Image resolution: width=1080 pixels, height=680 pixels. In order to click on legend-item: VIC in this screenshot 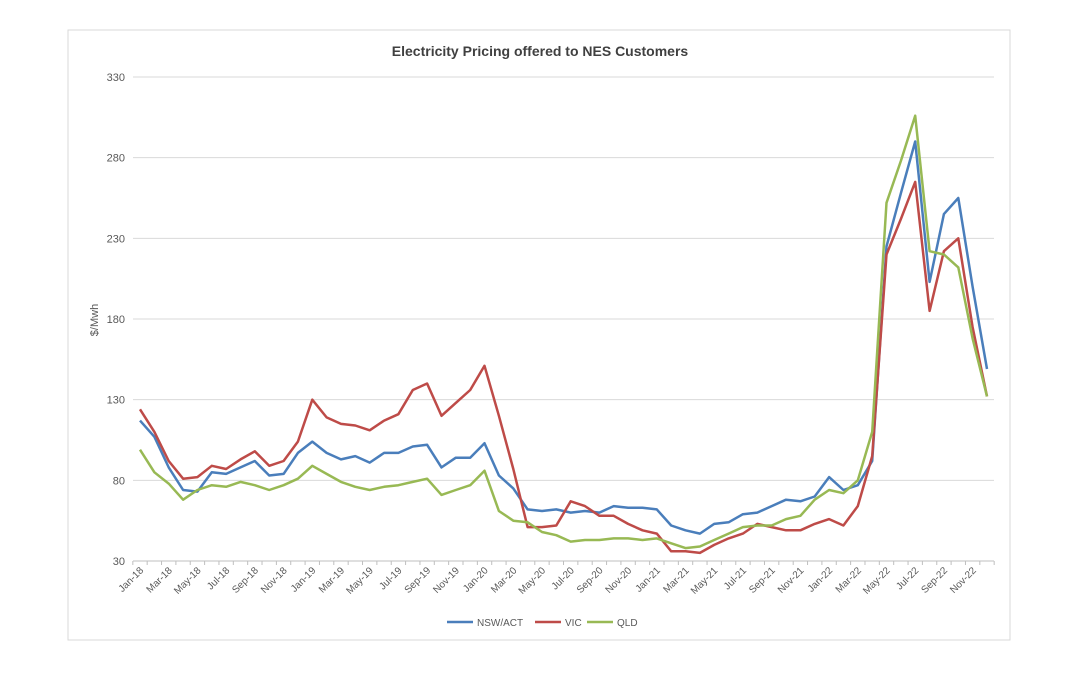, I will do `click(558, 623)`.